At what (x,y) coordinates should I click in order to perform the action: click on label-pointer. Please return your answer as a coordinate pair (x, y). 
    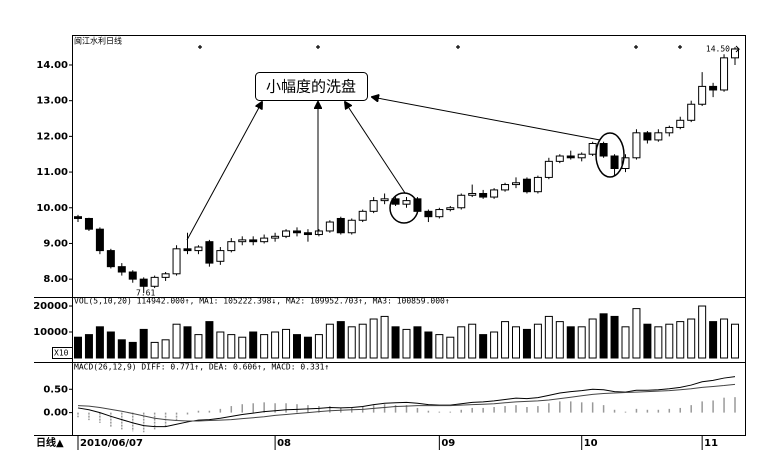
    Looking at the image, I should click on (736, 49).